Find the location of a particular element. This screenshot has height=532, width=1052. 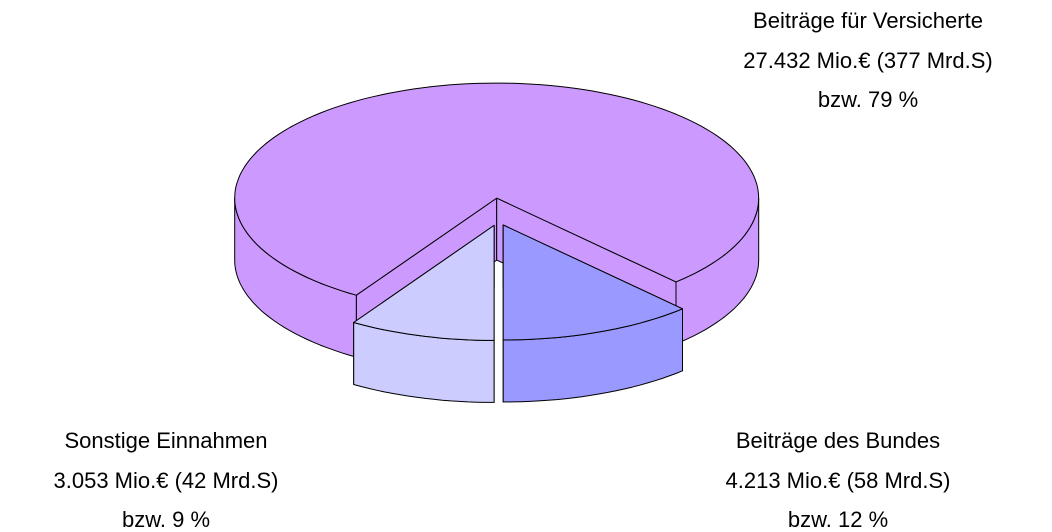

slice-label: Beiträge des Bundes is located at coordinates (838, 440).